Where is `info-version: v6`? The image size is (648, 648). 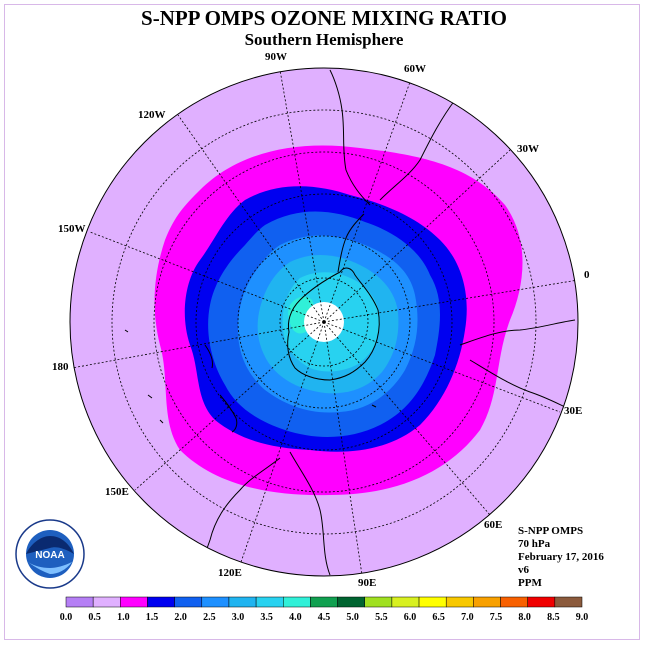
info-version: v6 is located at coordinates (523, 570).